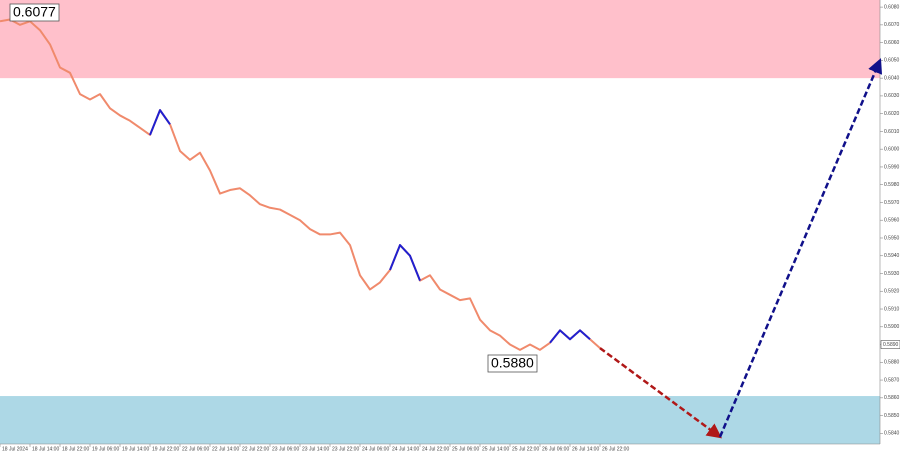 This screenshot has width=900, height=454. Describe the element at coordinates (892, 25) in the screenshot. I see `y-tick-label: 0.6070` at that location.